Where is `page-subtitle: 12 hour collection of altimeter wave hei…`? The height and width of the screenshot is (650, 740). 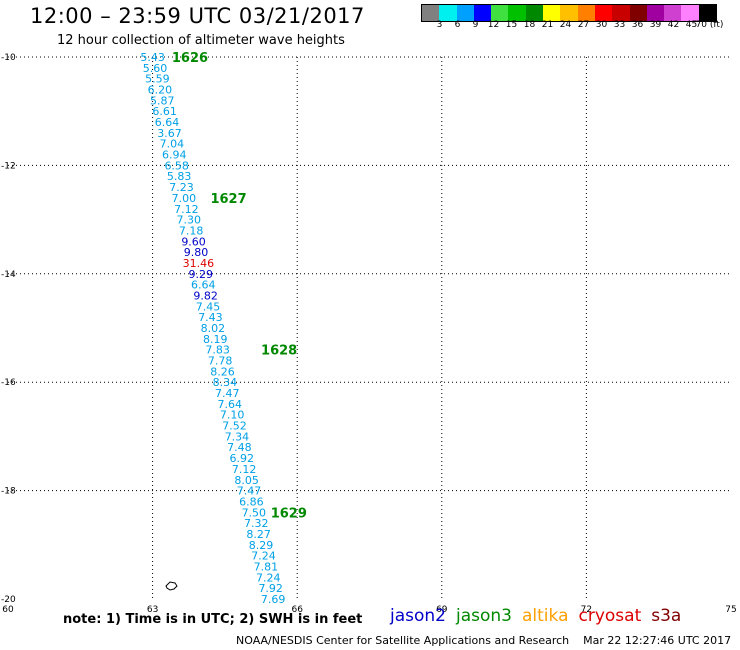 page-subtitle: 12 hour collection of altimeter wave hei… is located at coordinates (201, 40).